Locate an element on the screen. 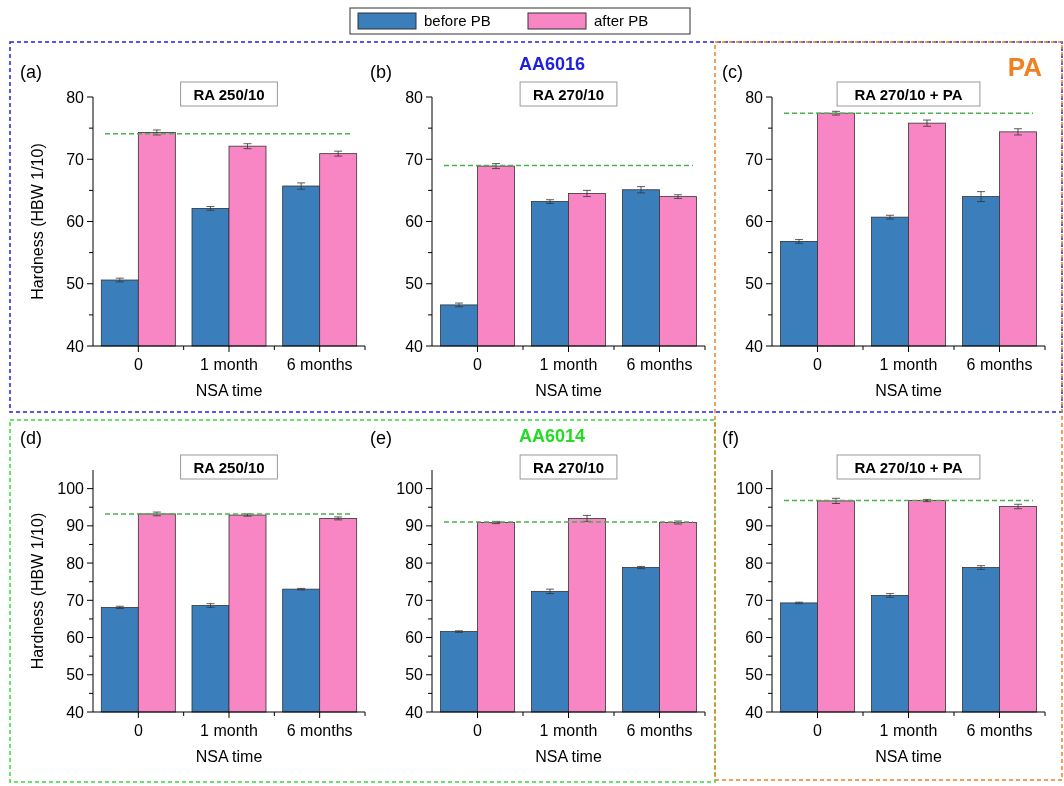 The image size is (1064, 786). text: AA6014 is located at coordinates (552, 436).